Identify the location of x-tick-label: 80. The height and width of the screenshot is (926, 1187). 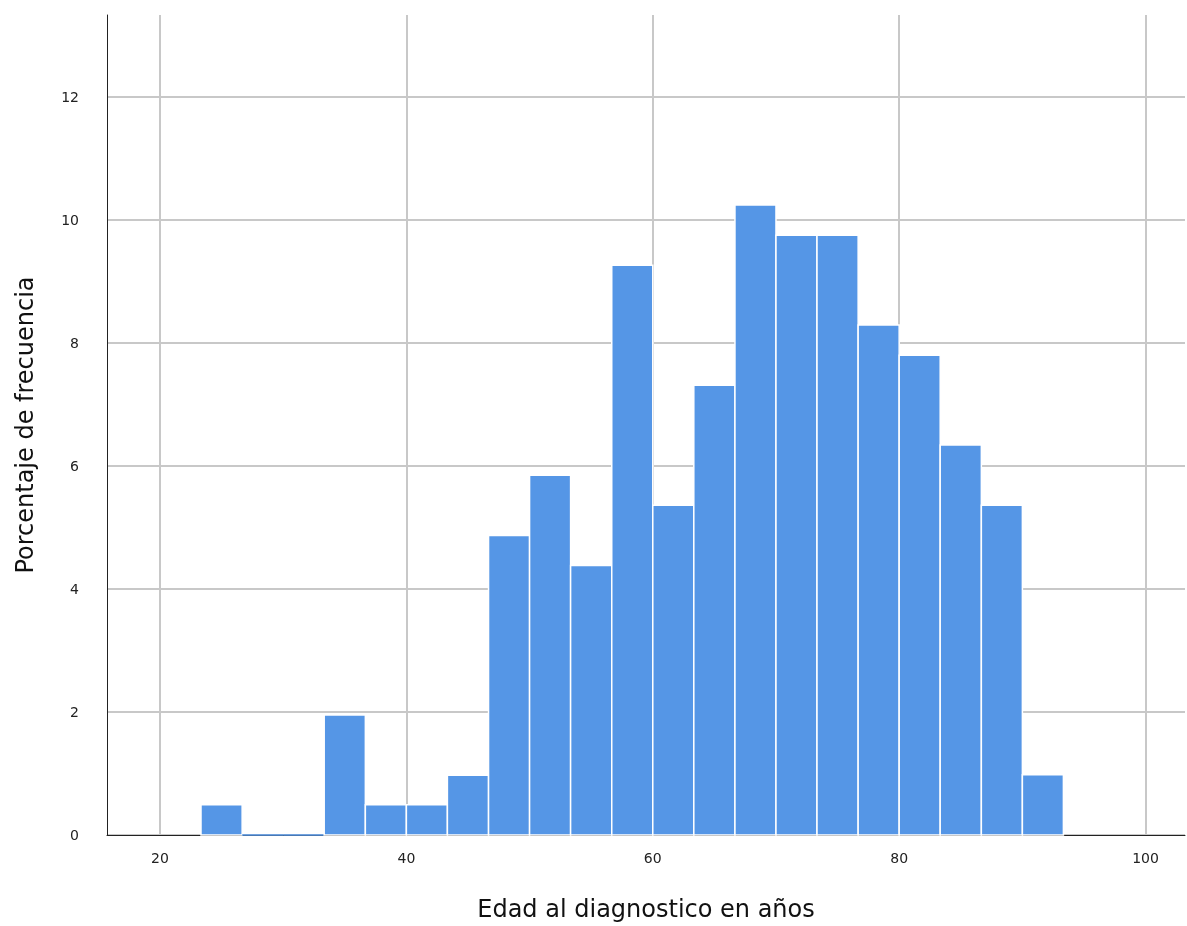
(899, 858).